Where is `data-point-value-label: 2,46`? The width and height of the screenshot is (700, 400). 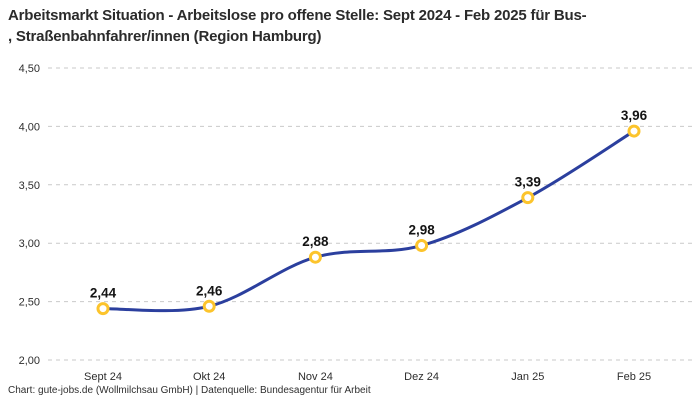
data-point-value-label: 2,46 is located at coordinates (209, 290).